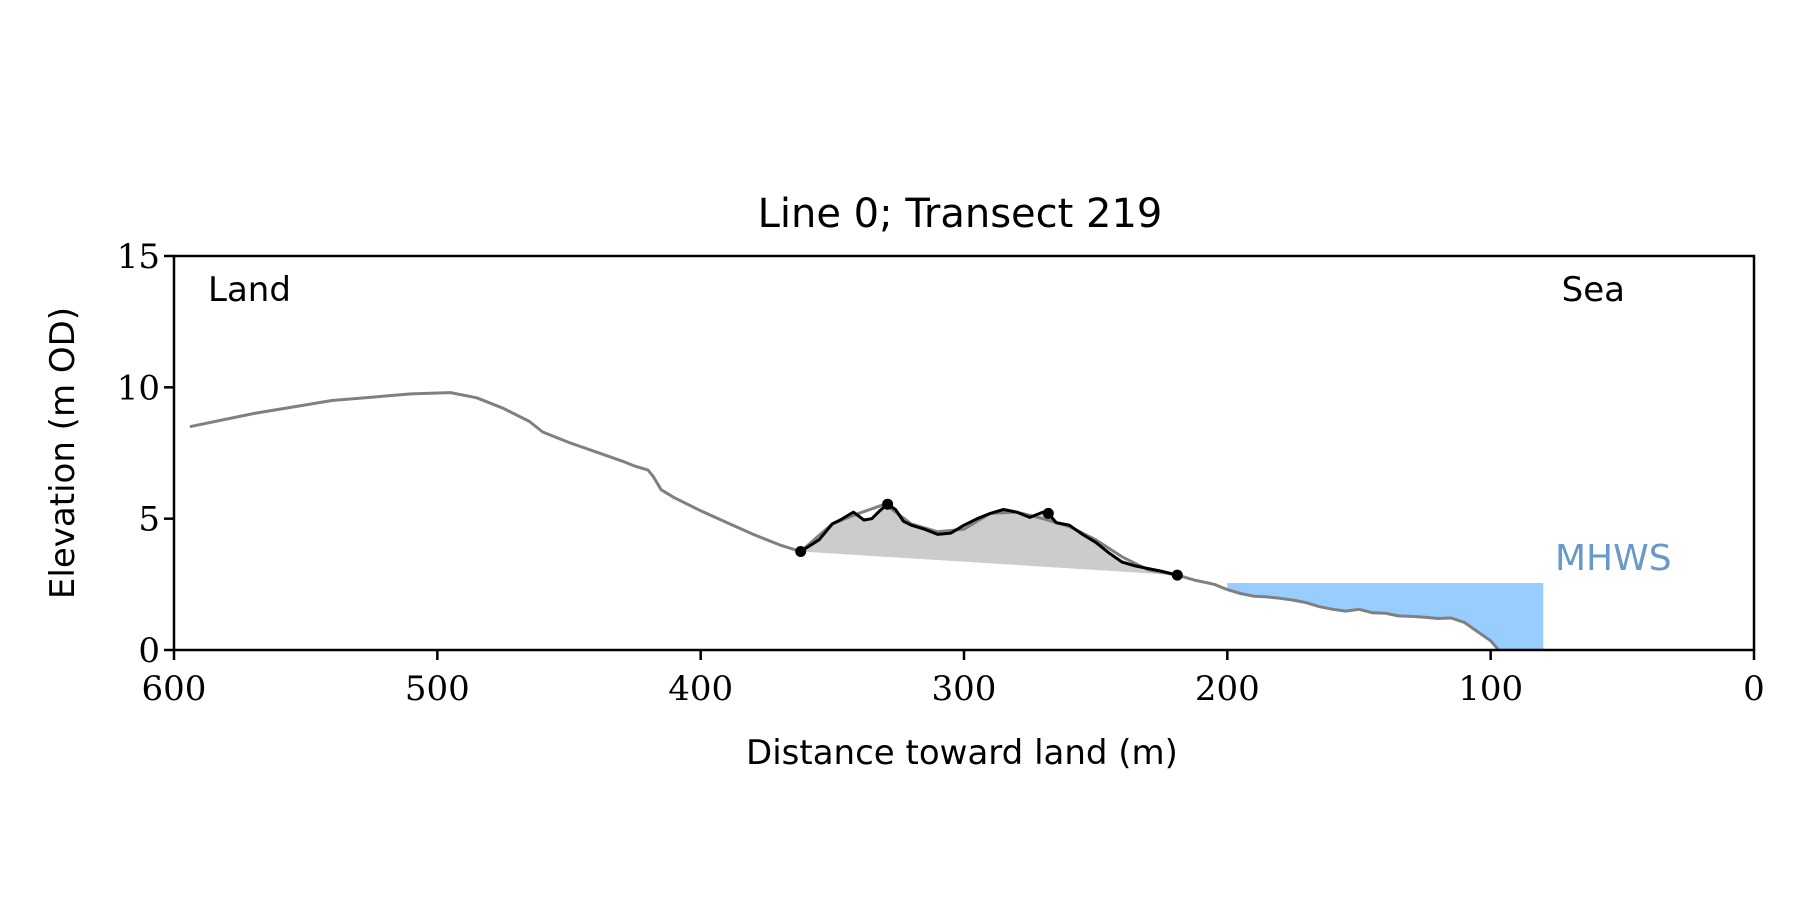 The height and width of the screenshot is (900, 1800). Describe the element at coordinates (962, 753) in the screenshot. I see `x-axis-label: Distance toward land (m)` at that location.